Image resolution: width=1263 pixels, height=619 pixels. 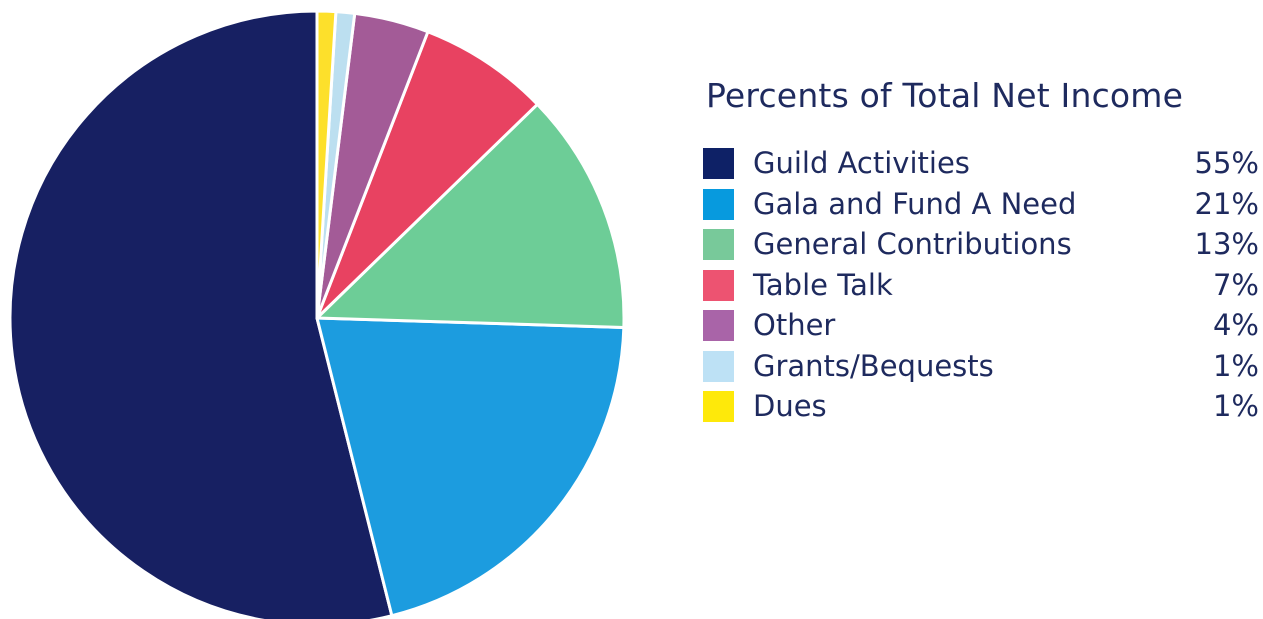 What do you see at coordinates (790, 406) in the screenshot?
I see `legend-label: Dues` at bounding box center [790, 406].